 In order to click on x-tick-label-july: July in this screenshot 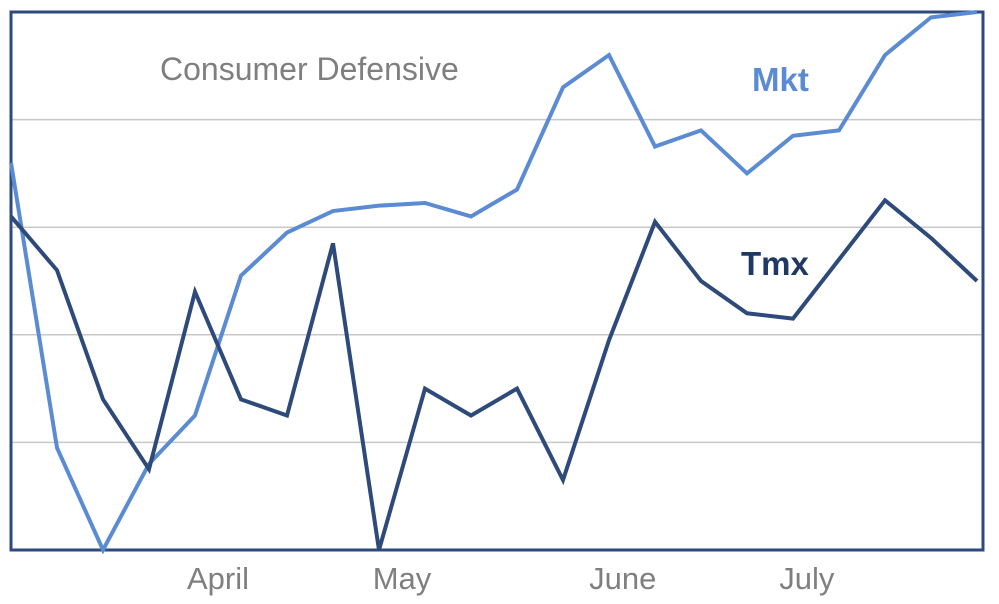, I will do `click(807, 578)`.